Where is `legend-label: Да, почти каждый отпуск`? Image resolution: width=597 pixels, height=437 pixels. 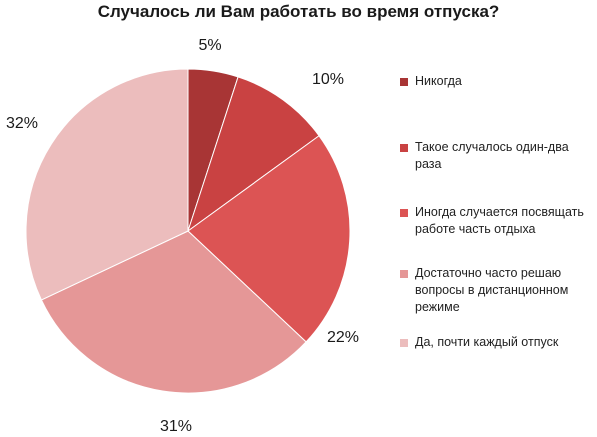
legend-label: Да, почти каждый отпуск is located at coordinates (487, 342).